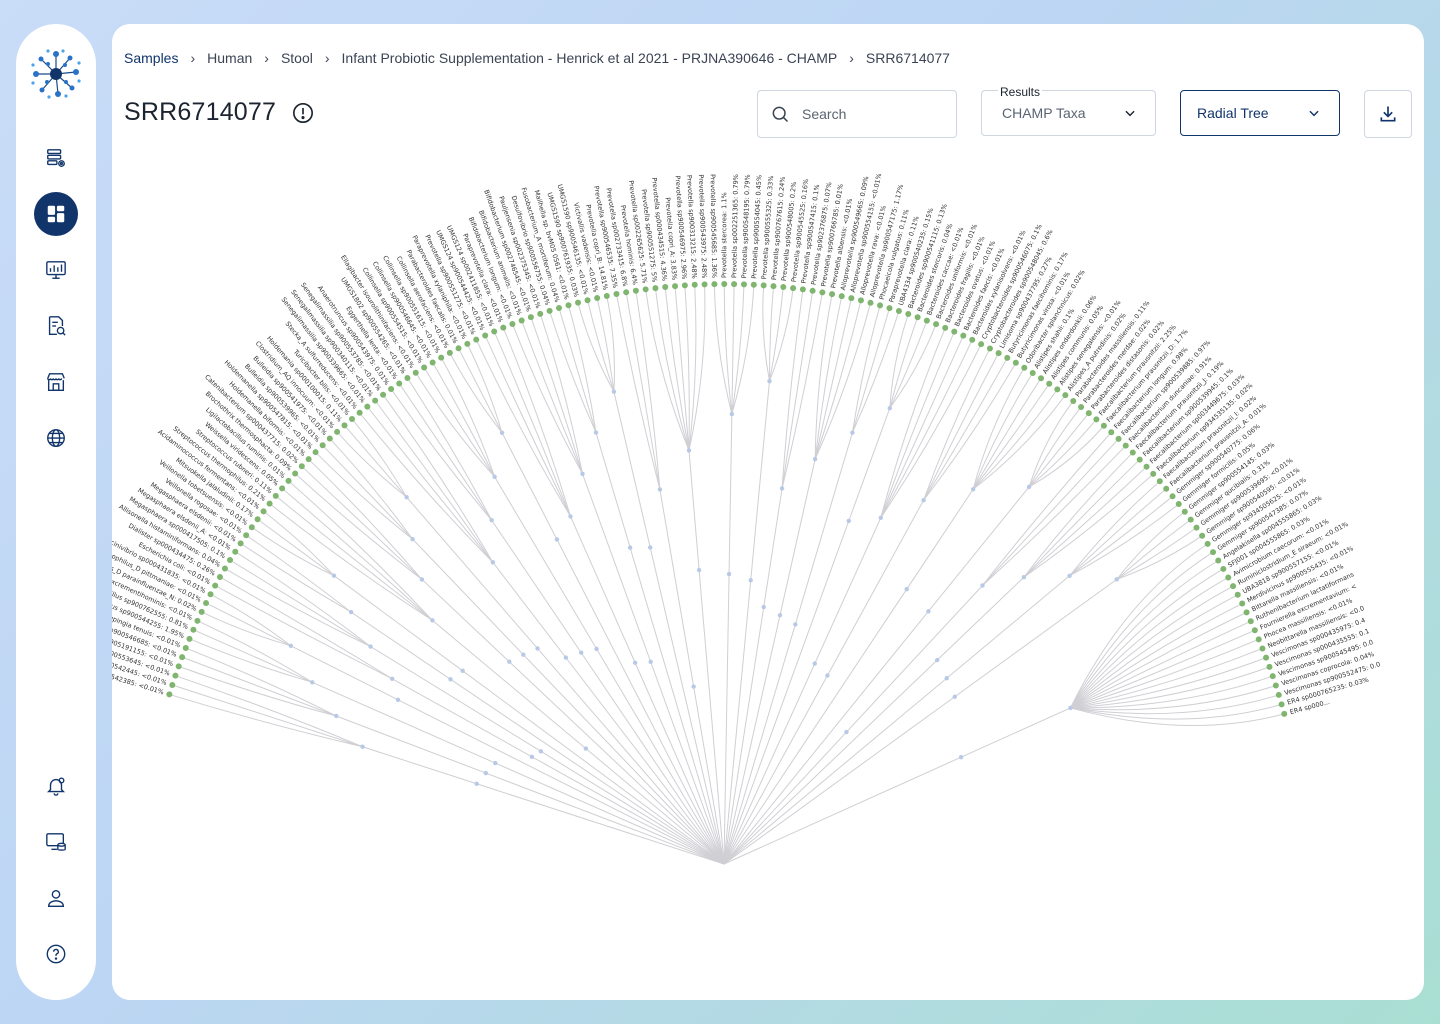 The height and width of the screenshot is (1024, 1440). What do you see at coordinates (56, 270) in the screenshot?
I see `nav-analytics` at bounding box center [56, 270].